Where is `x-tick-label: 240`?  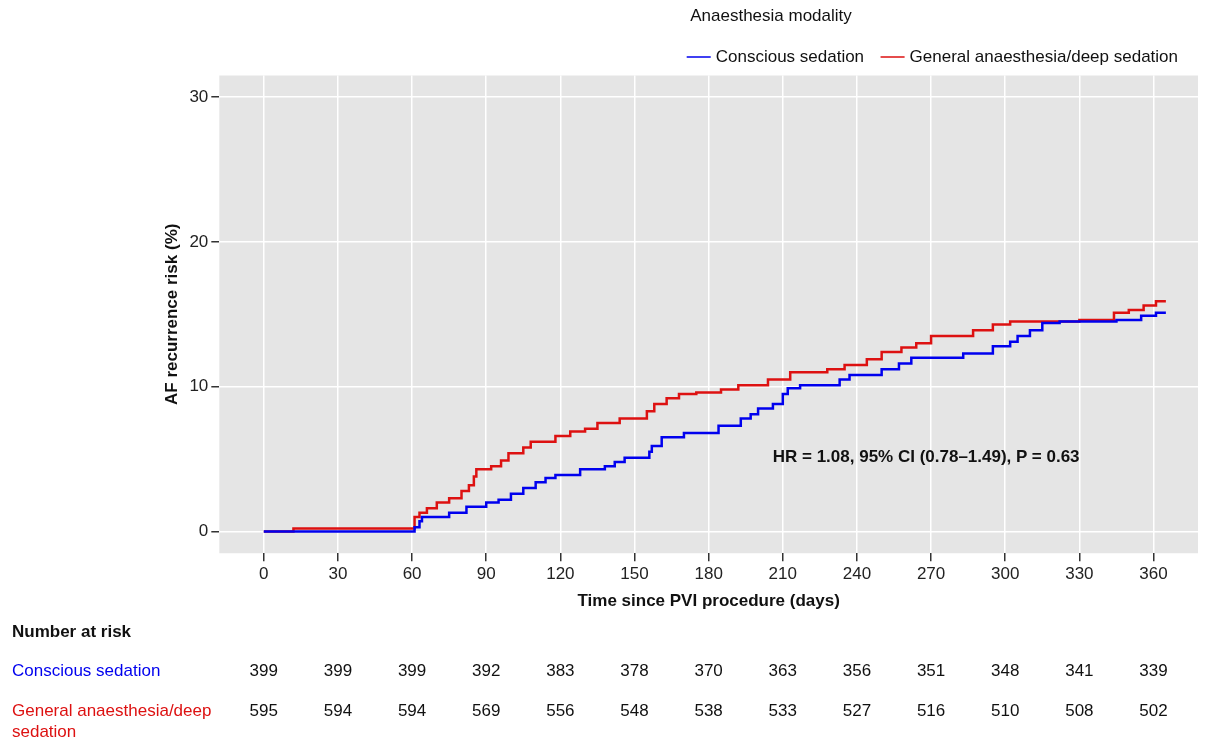 x-tick-label: 240 is located at coordinates (857, 574).